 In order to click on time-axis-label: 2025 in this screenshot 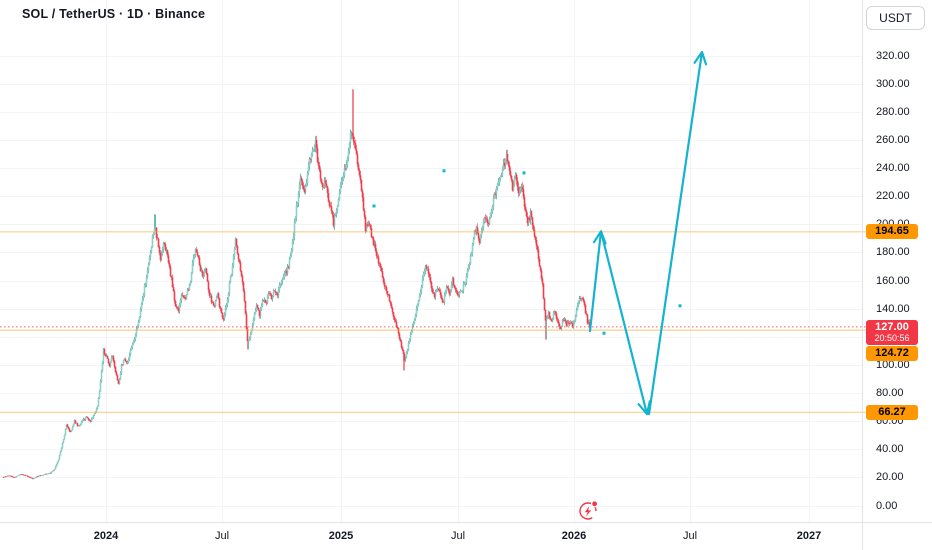, I will do `click(341, 536)`.